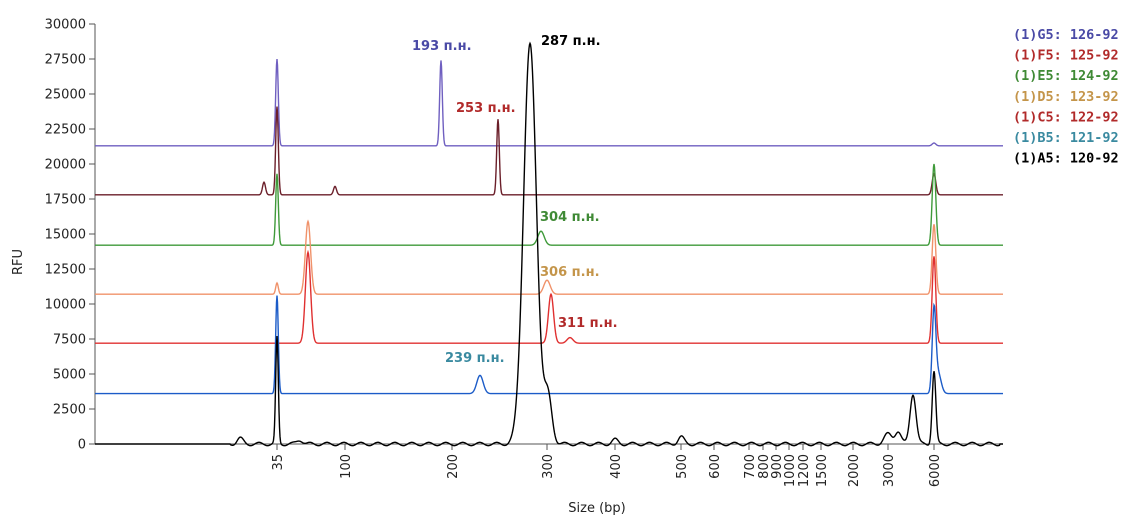  Describe the element at coordinates (69, 340) in the screenshot. I see `y-tick-label: 7500` at that location.